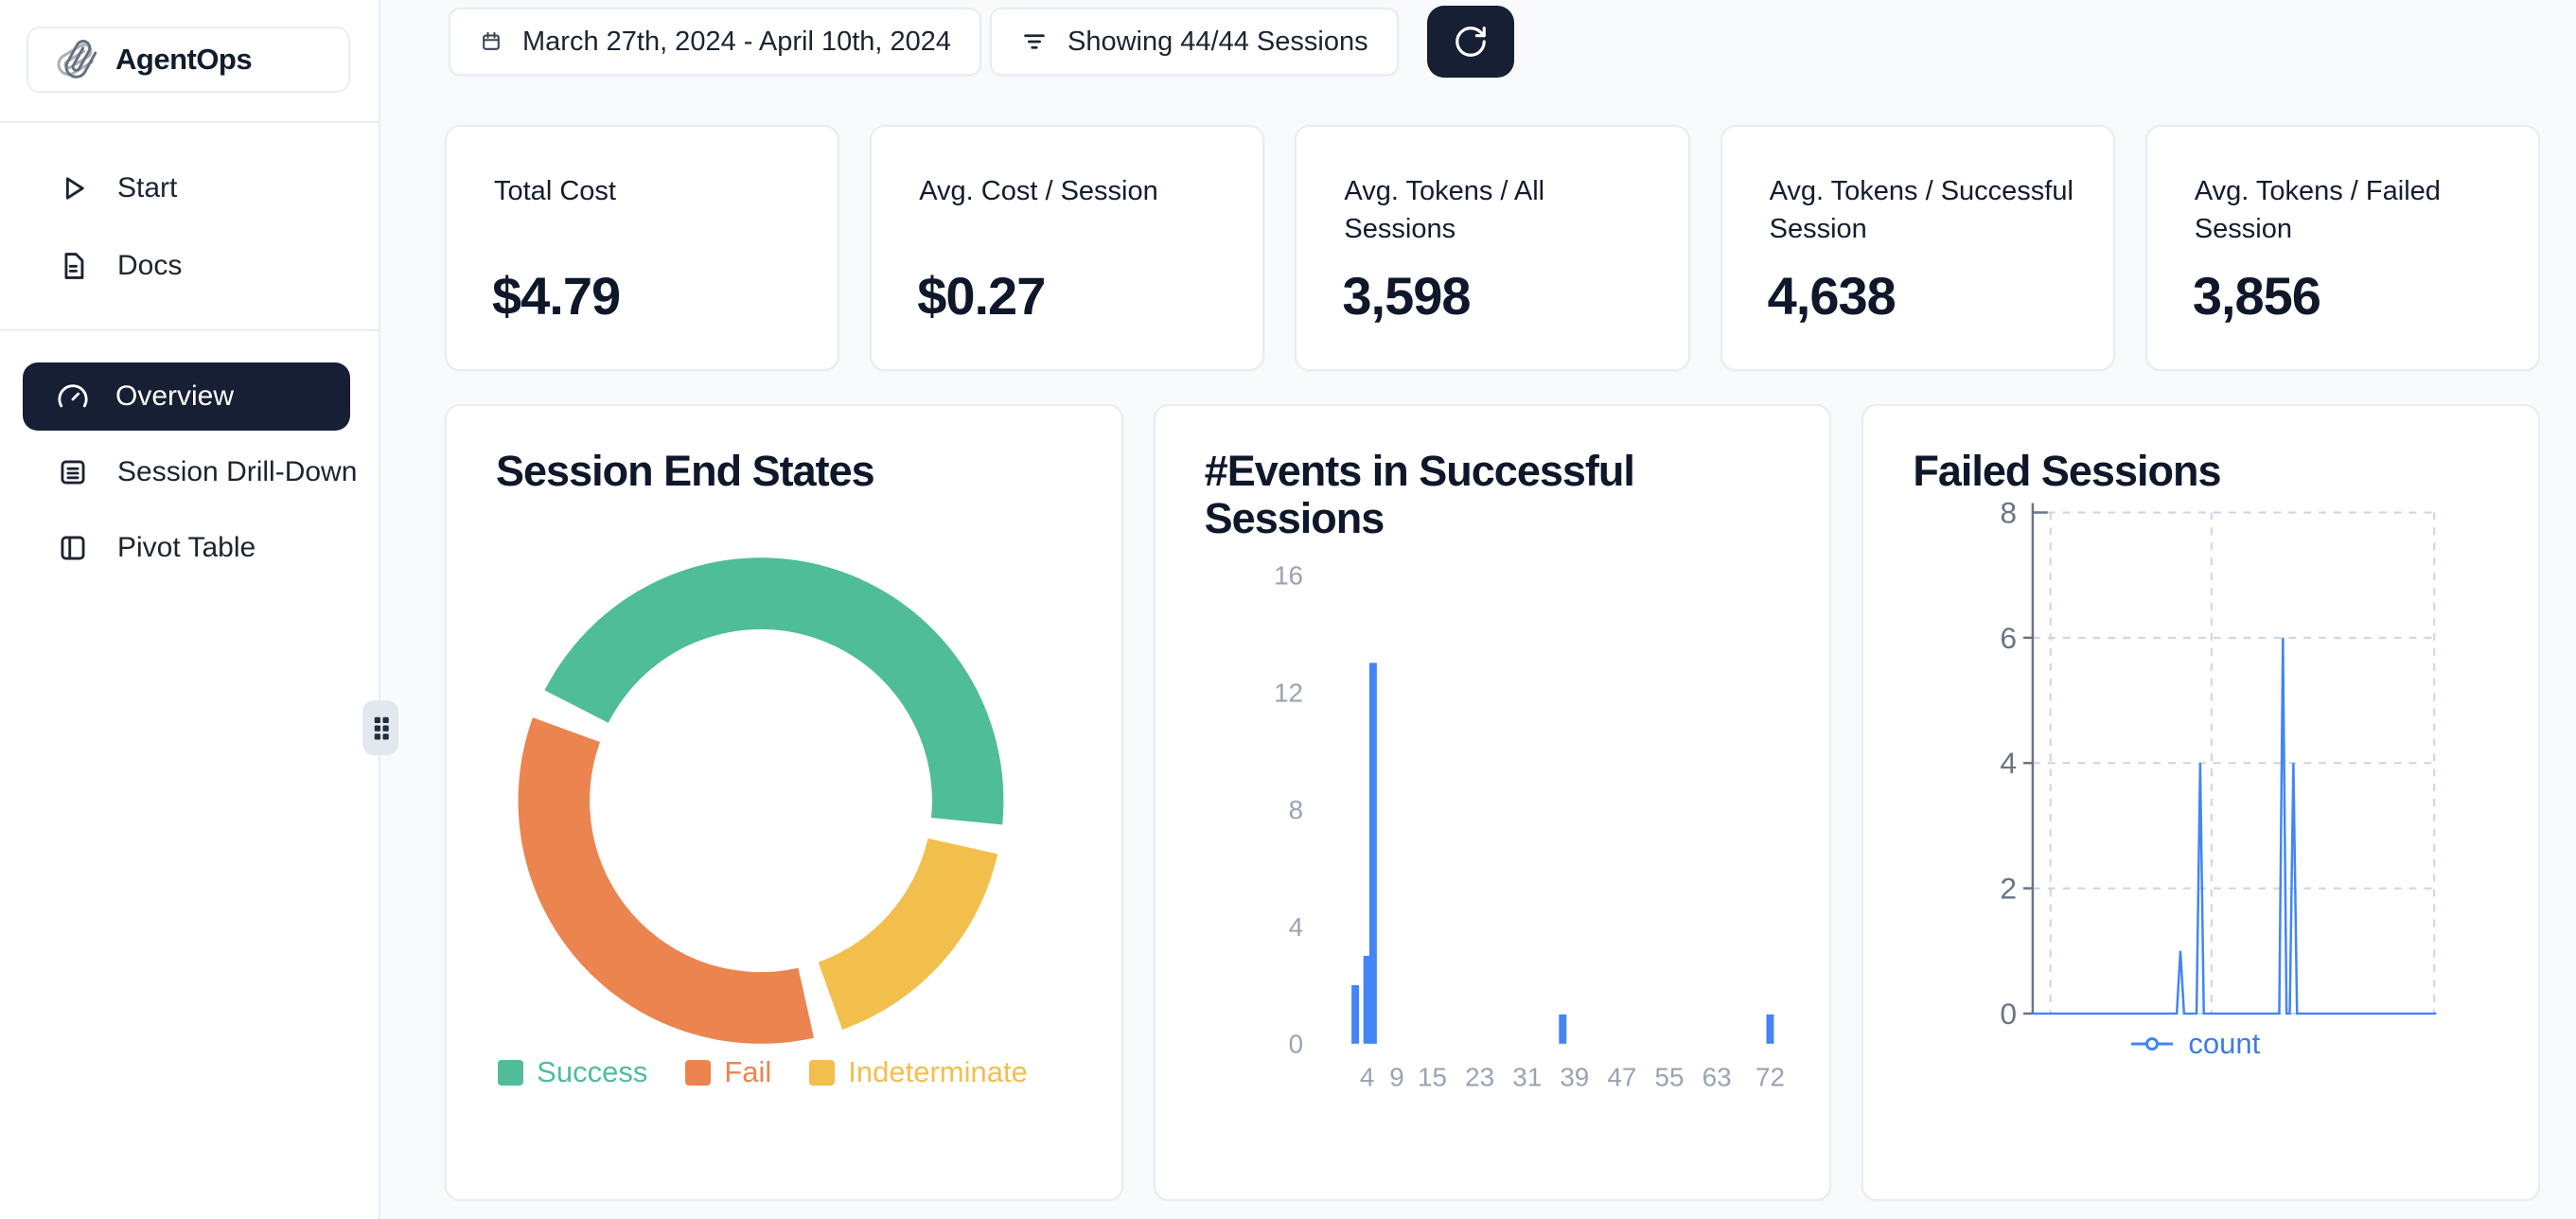  I want to click on app-title: AgentOps, so click(184, 59).